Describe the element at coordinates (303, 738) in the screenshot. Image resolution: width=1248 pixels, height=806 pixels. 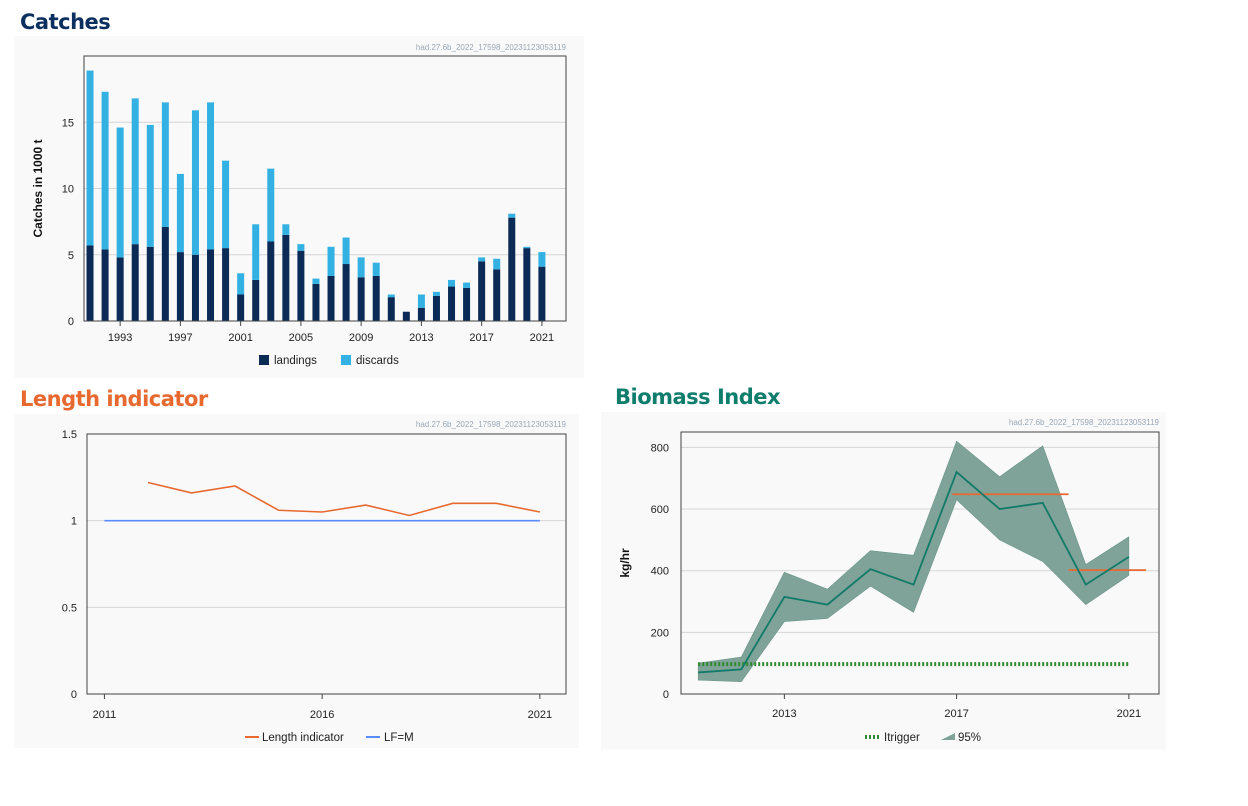
I see `legend-length-indicator-label: Length indicator` at that location.